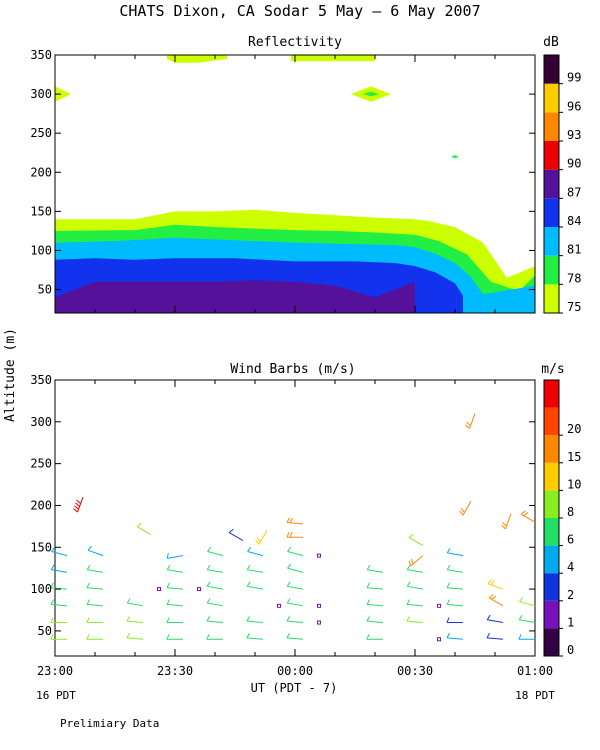  What do you see at coordinates (552, 369) in the screenshot?
I see `wind-colorbar-unit: m/s` at bounding box center [552, 369].